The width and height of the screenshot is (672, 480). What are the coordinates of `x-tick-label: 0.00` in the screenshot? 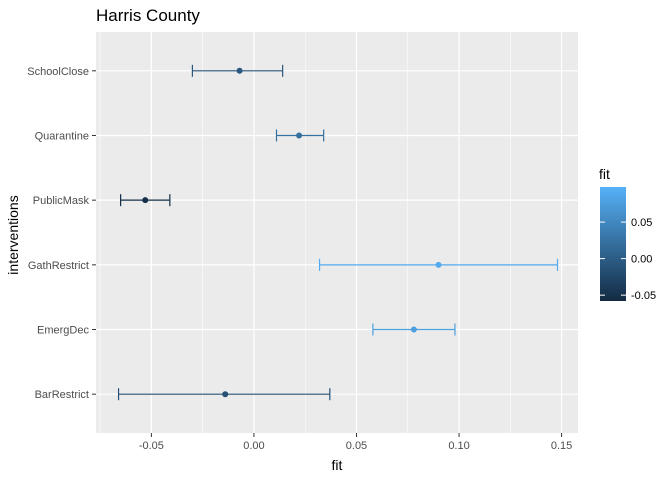 It's located at (253, 446).